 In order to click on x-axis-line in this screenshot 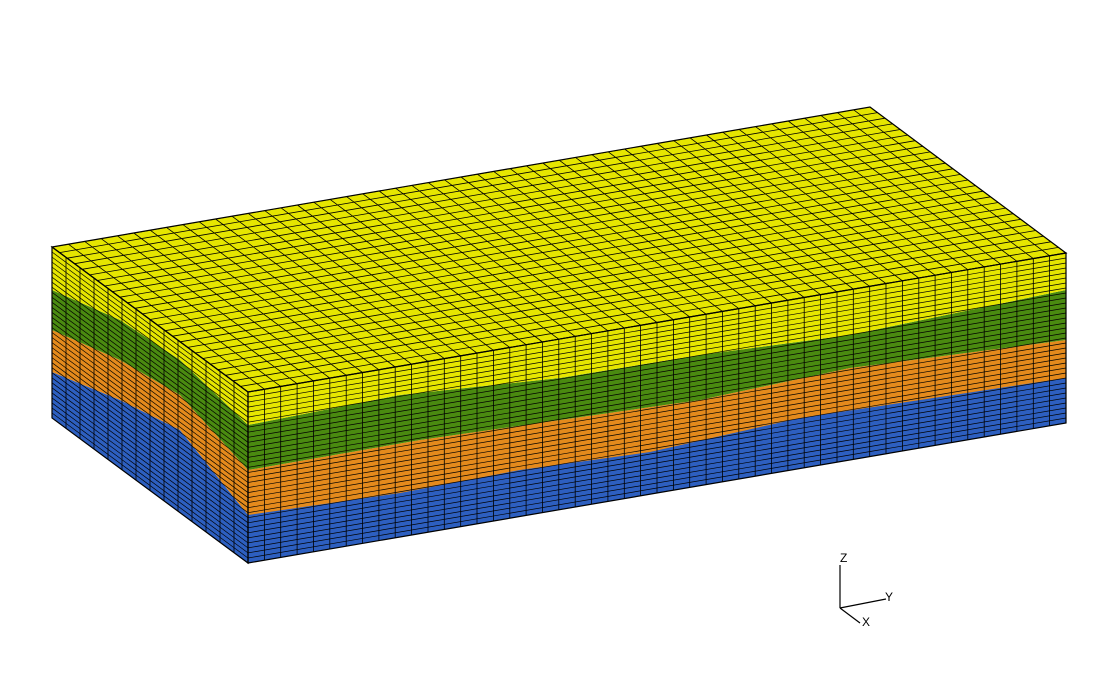, I will do `click(850, 615)`.